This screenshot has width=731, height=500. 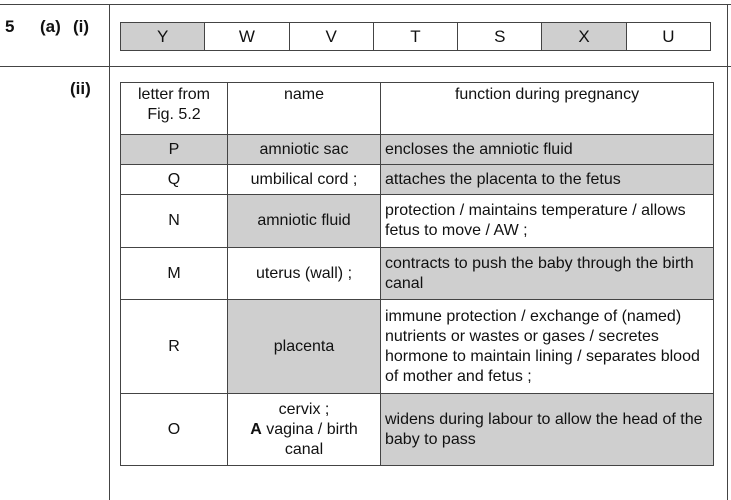 I want to click on row-name-line2: A vagina / birth canal, so click(x=304, y=440).